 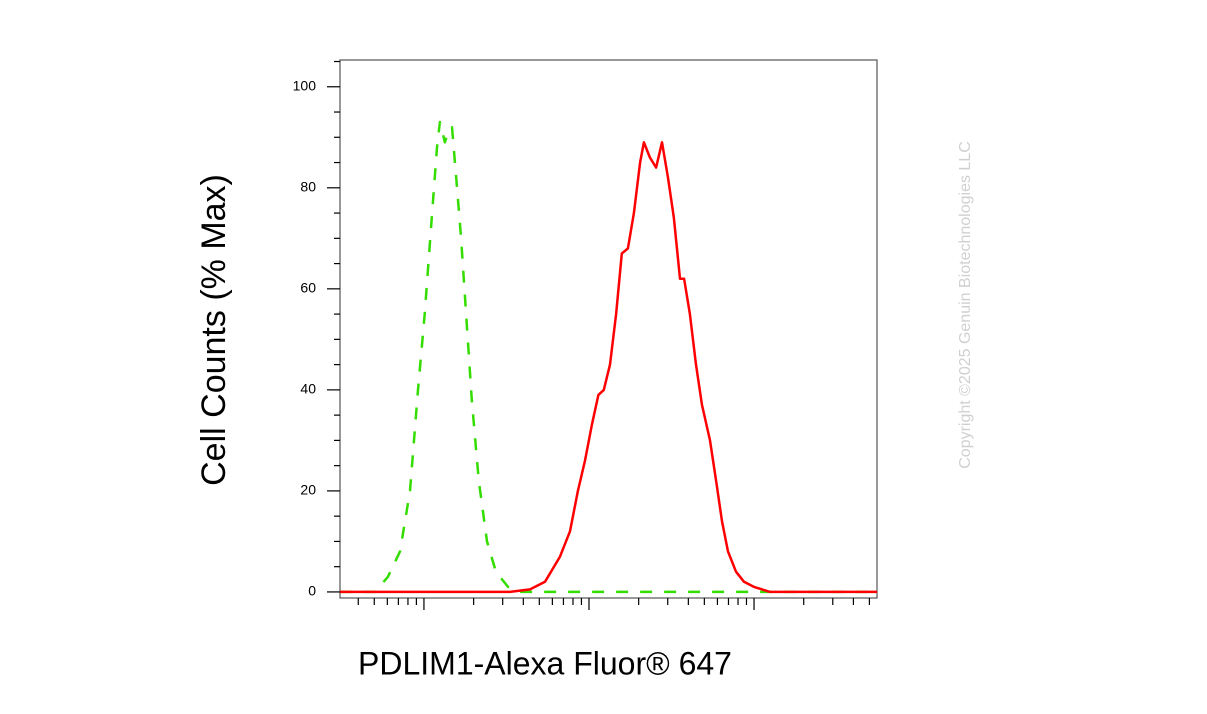 What do you see at coordinates (308, 490) in the screenshot?
I see `y-tick-label: 20` at bounding box center [308, 490].